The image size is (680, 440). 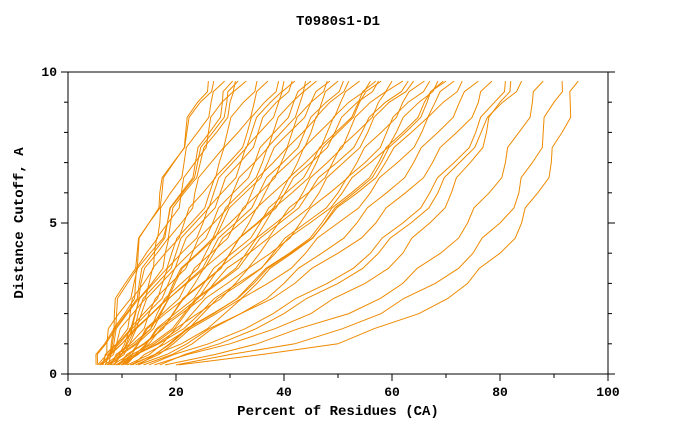 What do you see at coordinates (49, 72) in the screenshot?
I see `y-tick-label: 10` at bounding box center [49, 72].